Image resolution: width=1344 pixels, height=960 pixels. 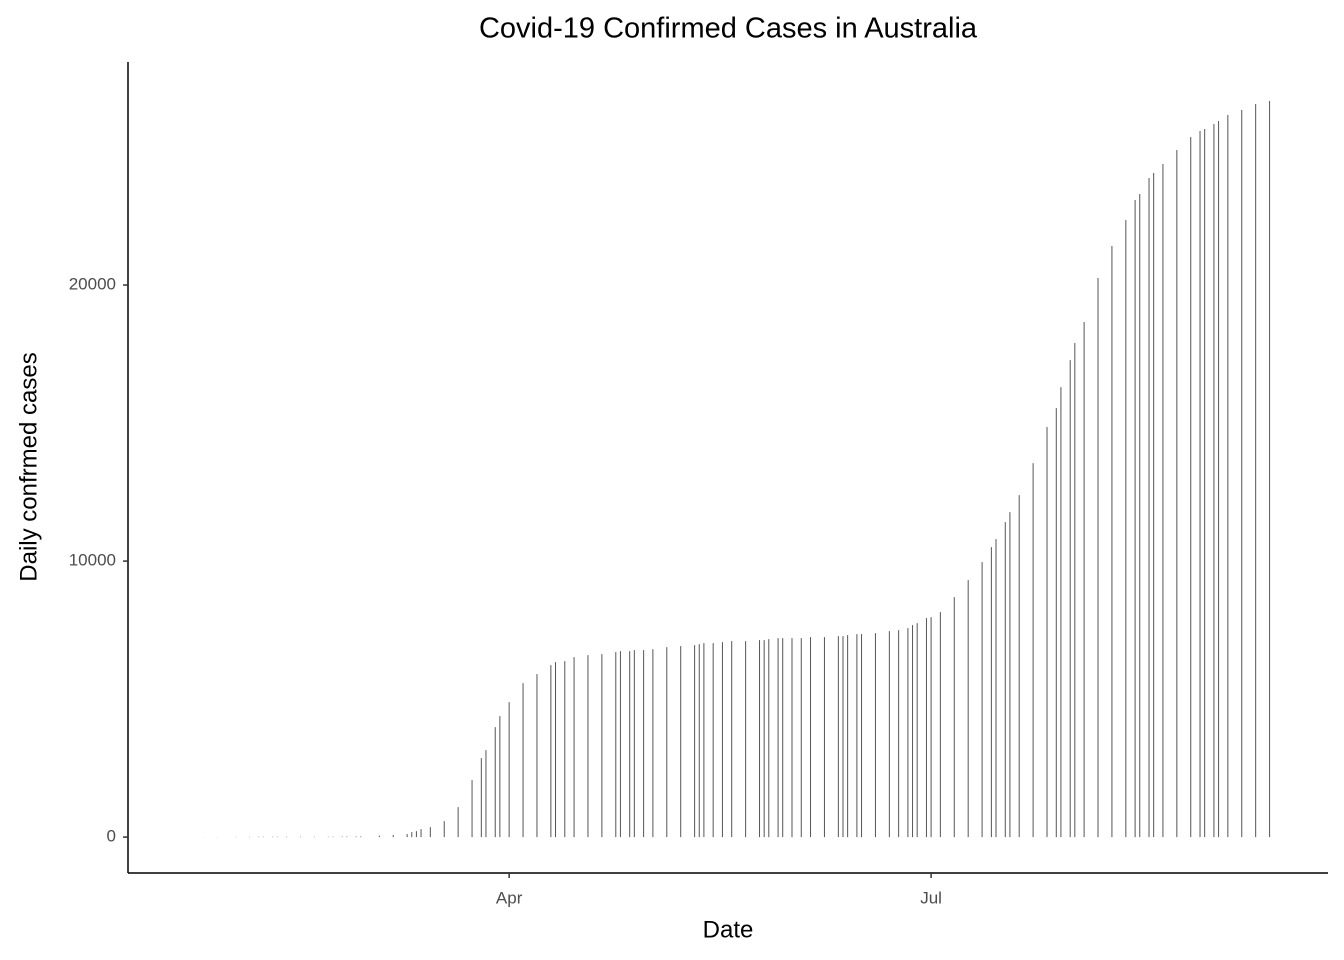 I want to click on x-tick-label: Jul, so click(x=931, y=897).